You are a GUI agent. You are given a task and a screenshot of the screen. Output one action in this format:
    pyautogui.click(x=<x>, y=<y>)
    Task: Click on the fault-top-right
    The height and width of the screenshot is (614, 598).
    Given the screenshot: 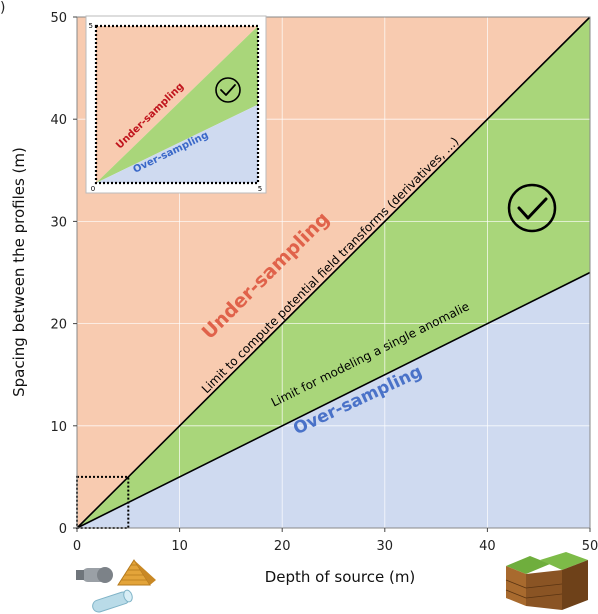 What is the action you would take?
    pyautogui.click(x=564, y=561)
    